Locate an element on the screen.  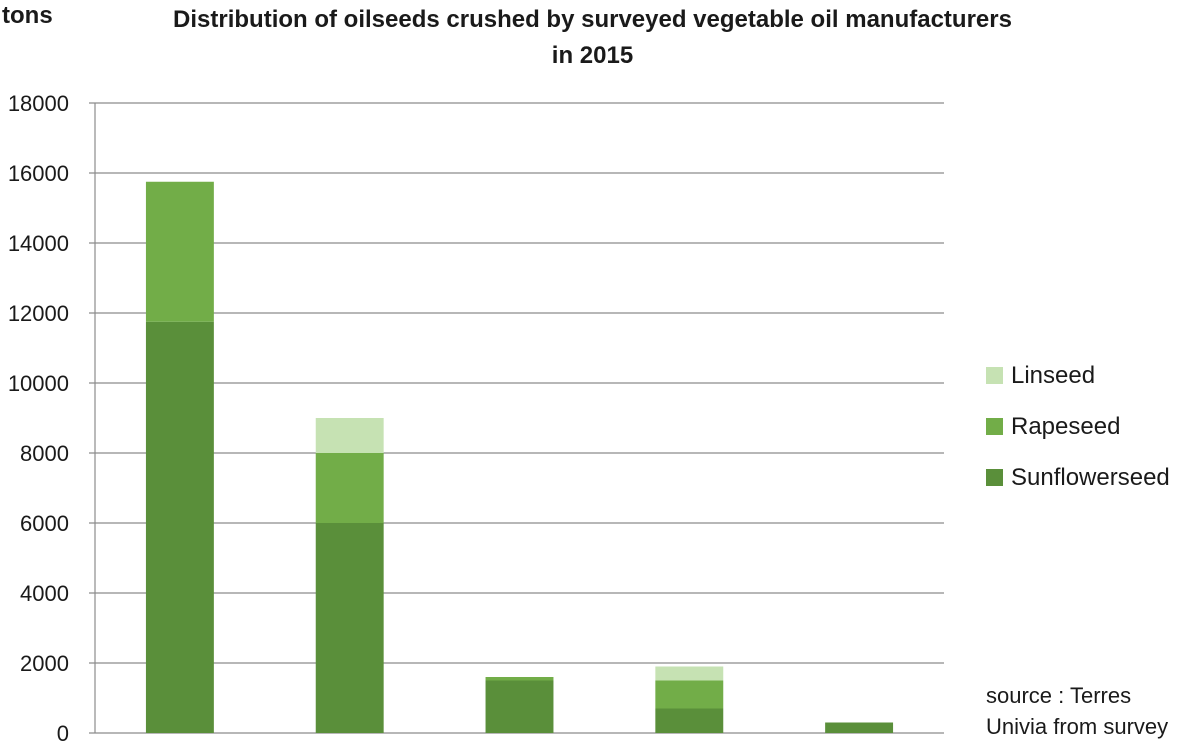
legend-label-linseed: Linseed is located at coordinates (1053, 375).